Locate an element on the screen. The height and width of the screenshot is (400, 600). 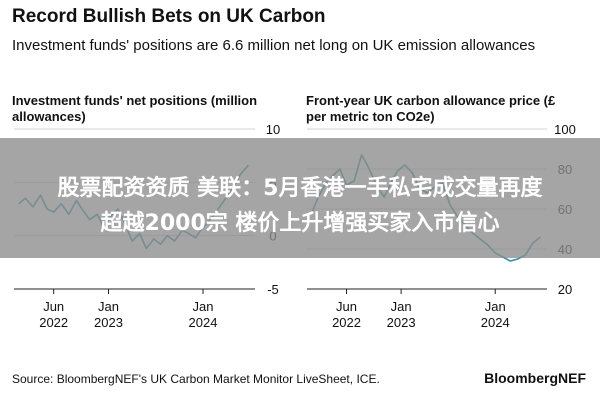
overlay-line-2: 超越2000宗 楼价上升增强买家入市信心 is located at coordinates (300, 223).